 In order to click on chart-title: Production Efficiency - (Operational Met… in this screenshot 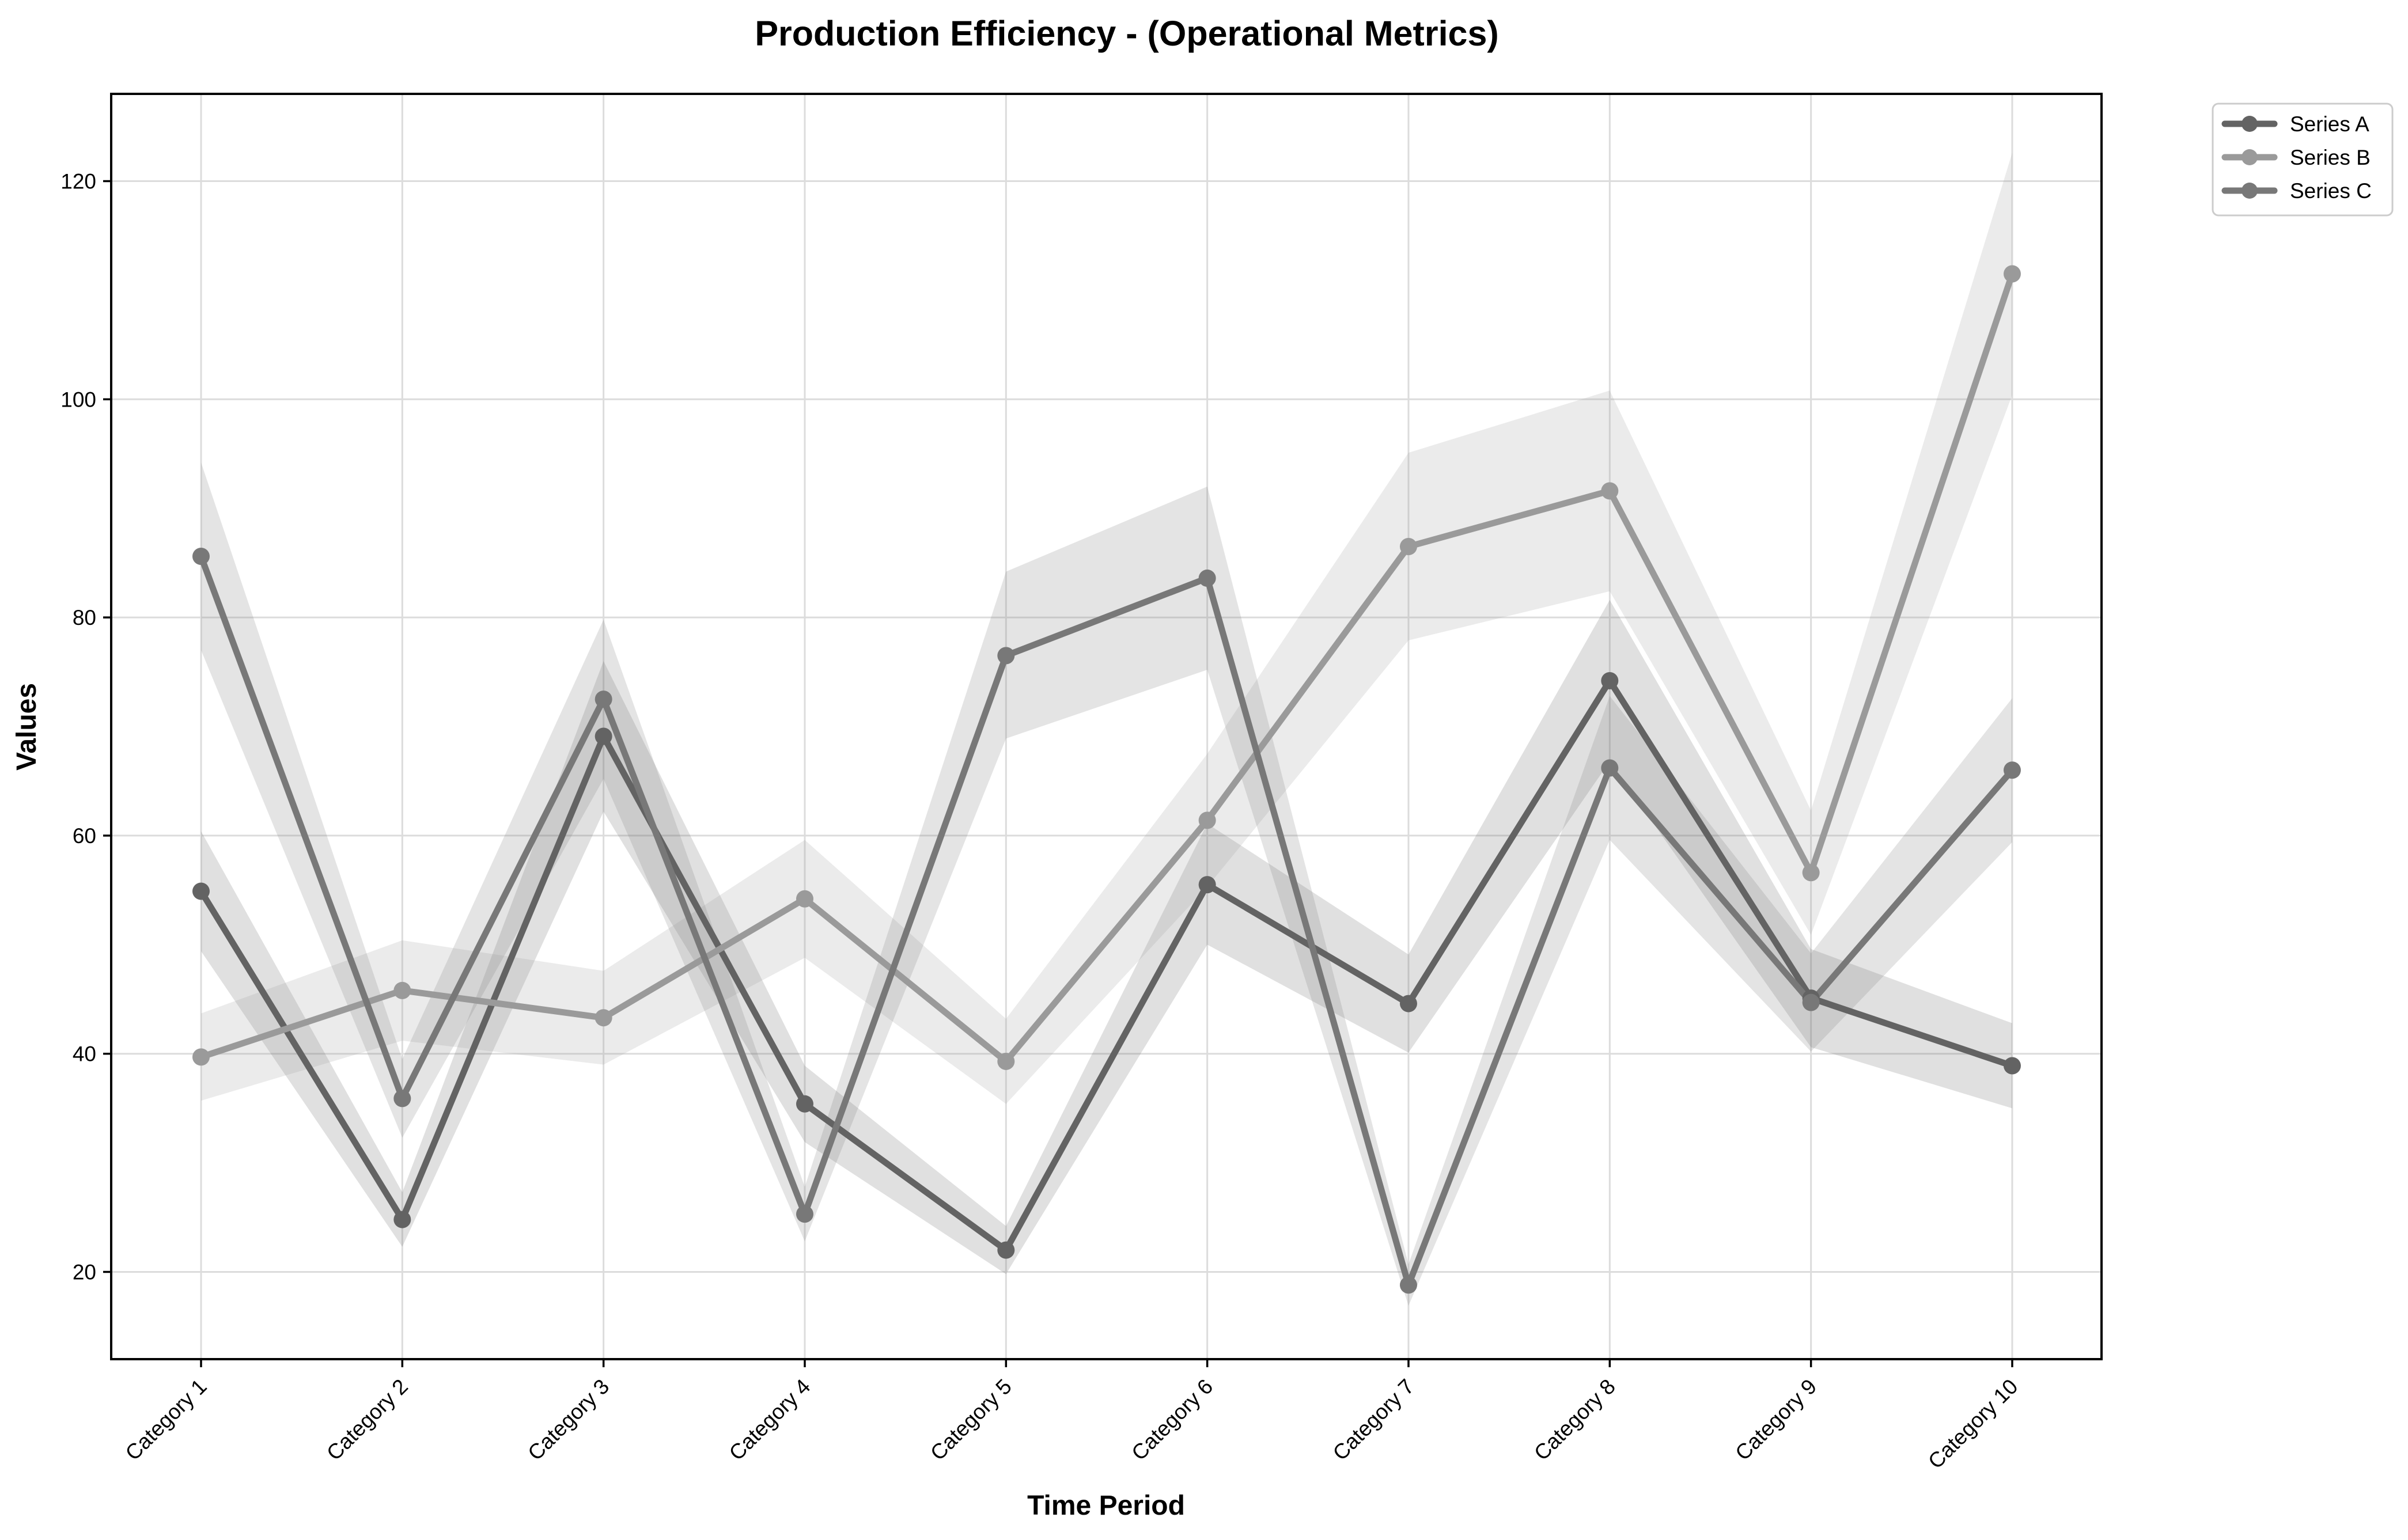, I will do `click(1126, 33)`.